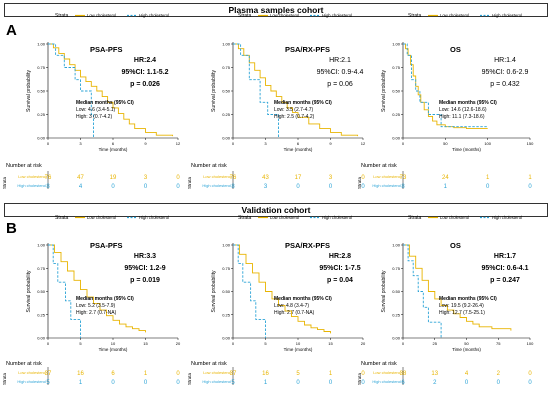 Image resolution: width=550 pixels, height=401 pixels. Describe the element at coordinates (113, 187) in the screenshot. I see `chart-1-risk-high-2: 0` at that location.